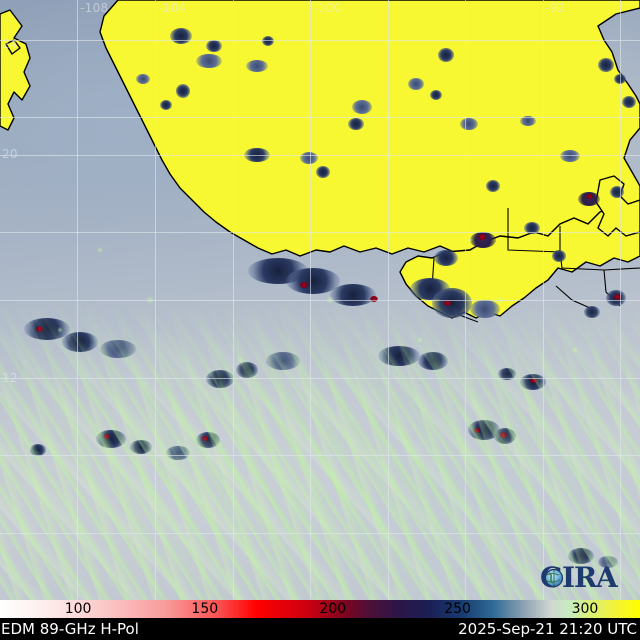  What do you see at coordinates (205, 609) in the screenshot?
I see `colorbar-tick: 150` at bounding box center [205, 609].